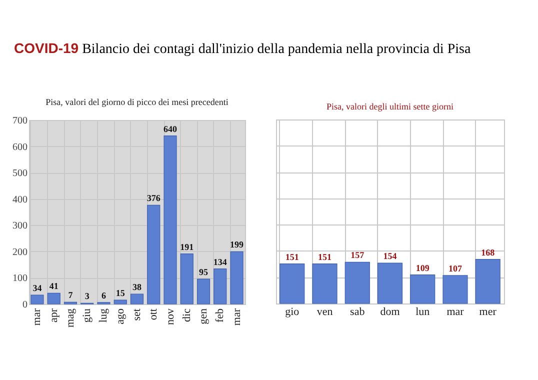  What do you see at coordinates (20, 200) in the screenshot?
I see `y-tick-label: 400` at bounding box center [20, 200].